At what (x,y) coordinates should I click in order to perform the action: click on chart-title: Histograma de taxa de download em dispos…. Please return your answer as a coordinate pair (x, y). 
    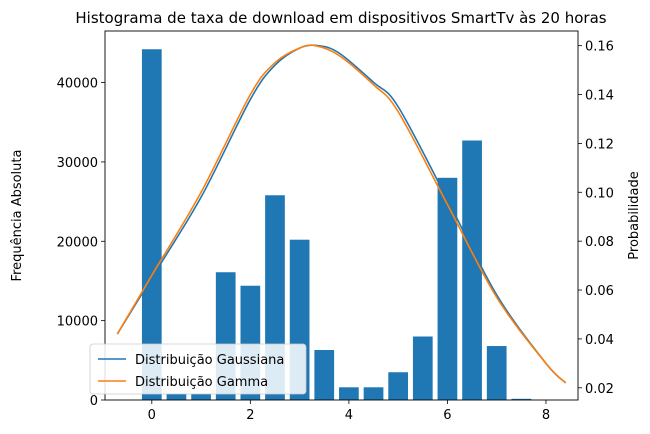
    Looking at the image, I should click on (340, 18).